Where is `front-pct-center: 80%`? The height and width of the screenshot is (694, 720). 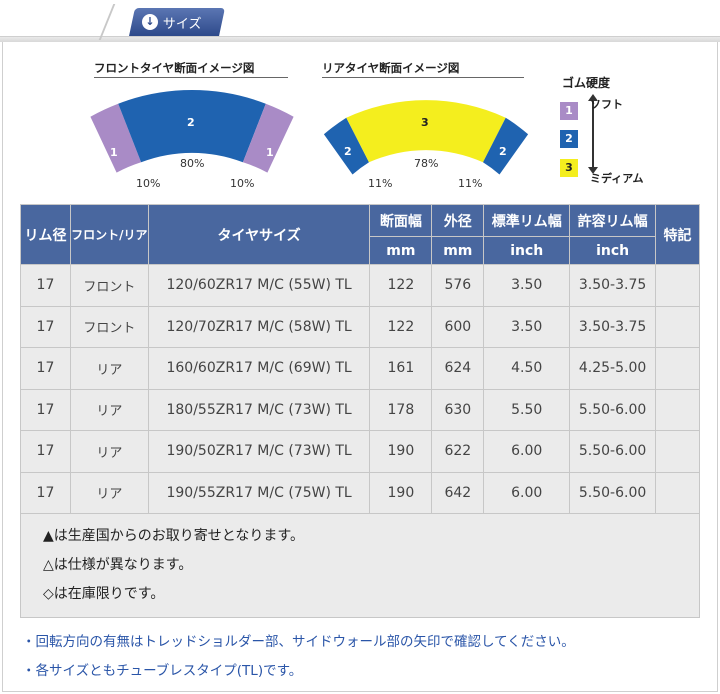 front-pct-center: 80% is located at coordinates (192, 163).